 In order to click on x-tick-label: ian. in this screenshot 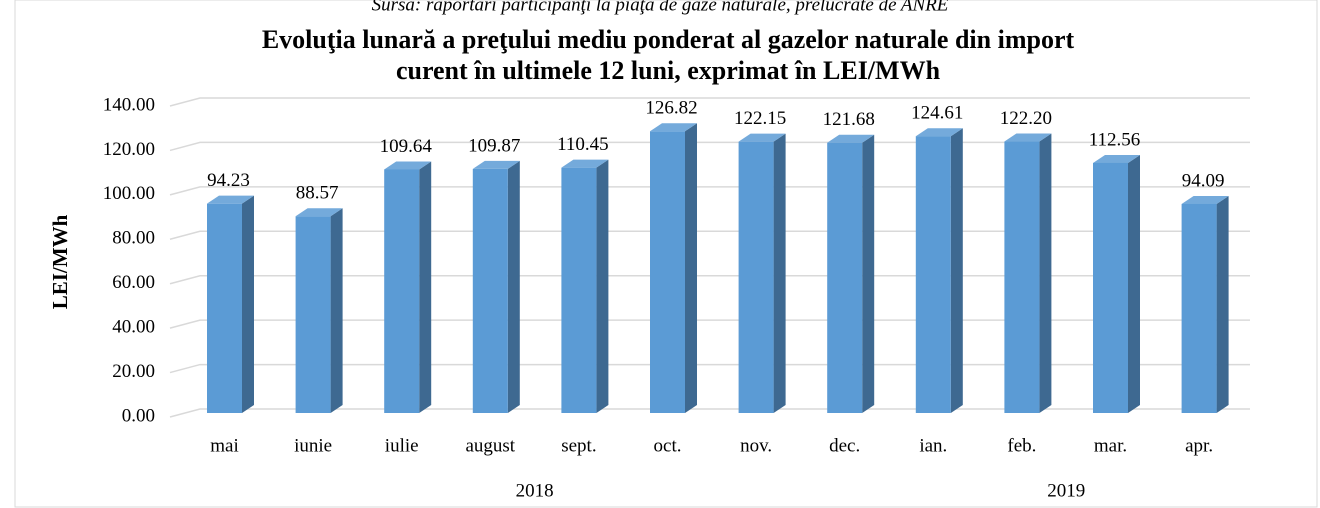, I will do `click(933, 445)`.